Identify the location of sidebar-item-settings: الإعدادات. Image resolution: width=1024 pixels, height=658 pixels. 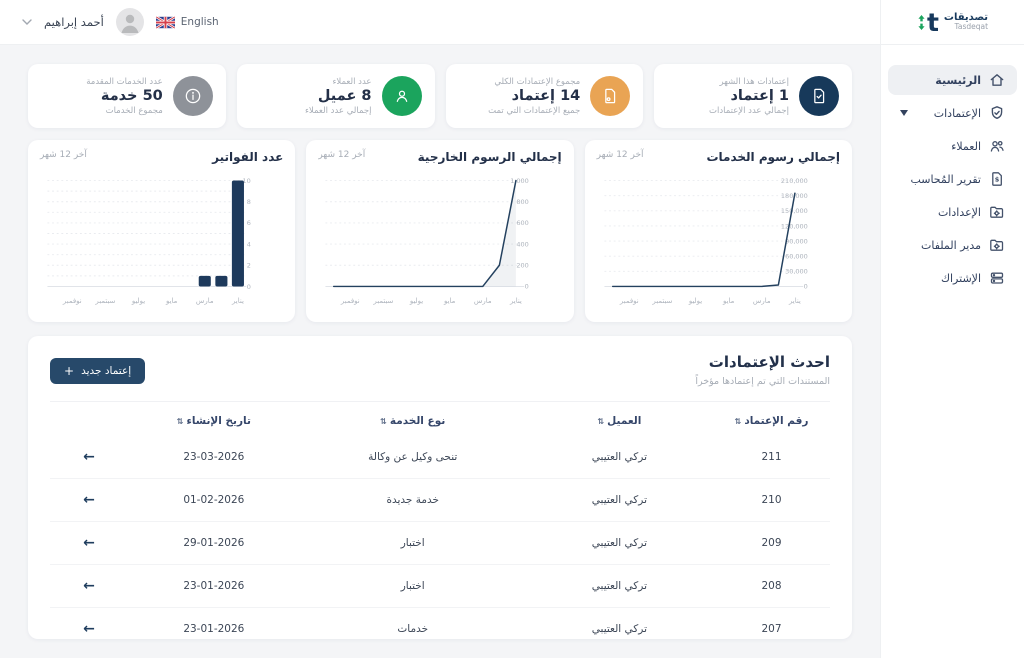
(952, 212).